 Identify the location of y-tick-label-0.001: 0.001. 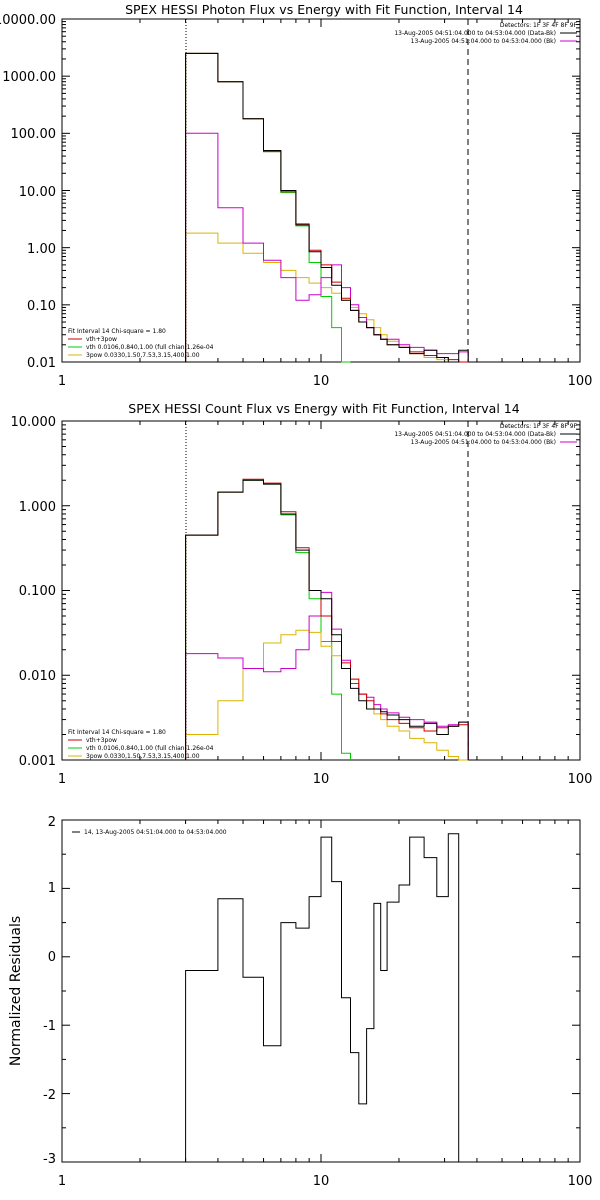
(37, 761).